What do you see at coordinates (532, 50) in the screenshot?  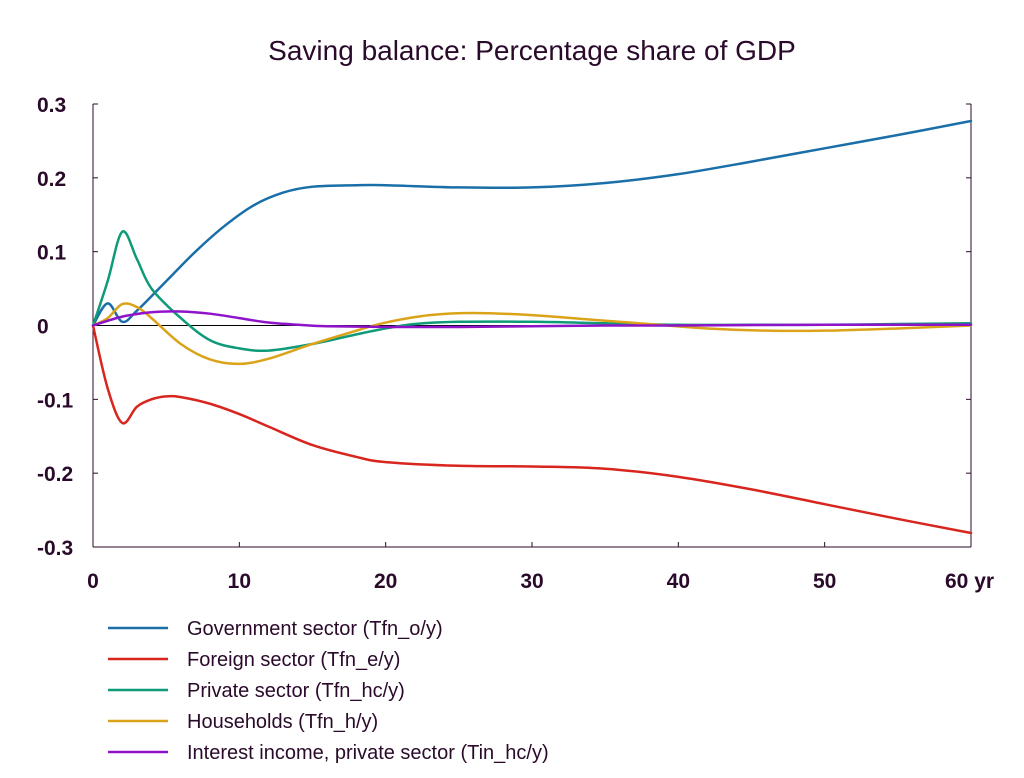 I see `chart-title: Saving balance: Percentage share of GDP` at bounding box center [532, 50].